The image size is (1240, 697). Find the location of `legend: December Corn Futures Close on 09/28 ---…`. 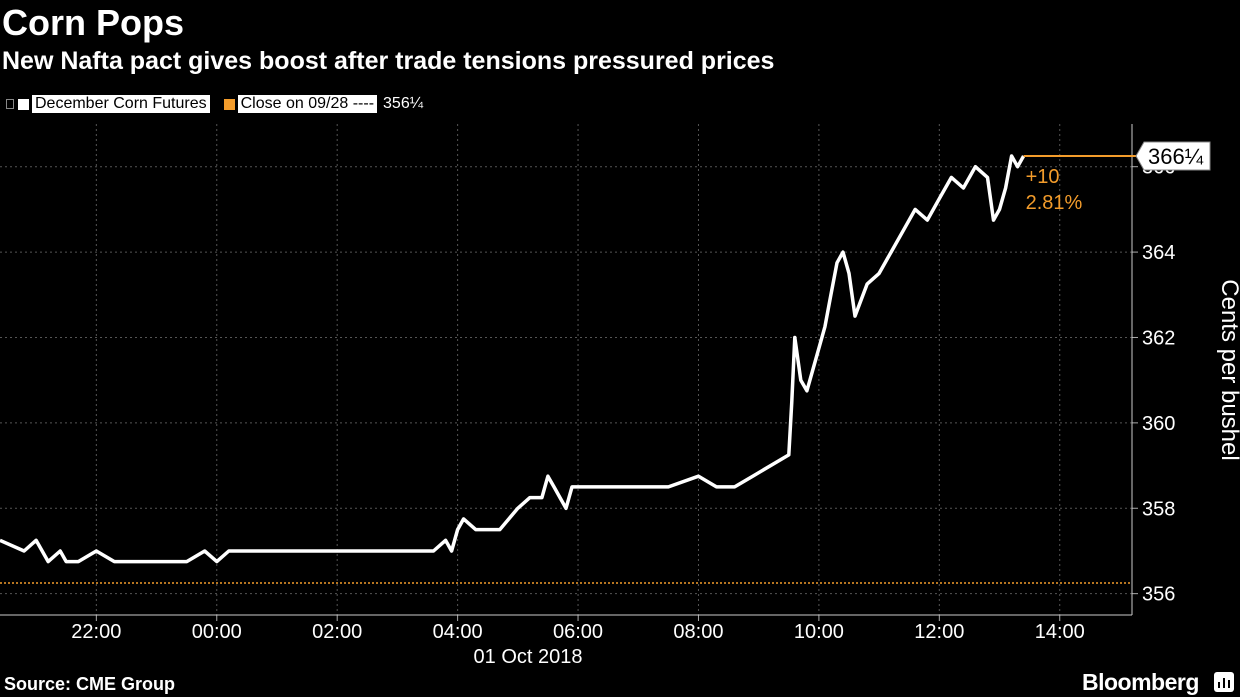

legend: December Corn Futures Close on 09/28 ---… is located at coordinates (214, 104).